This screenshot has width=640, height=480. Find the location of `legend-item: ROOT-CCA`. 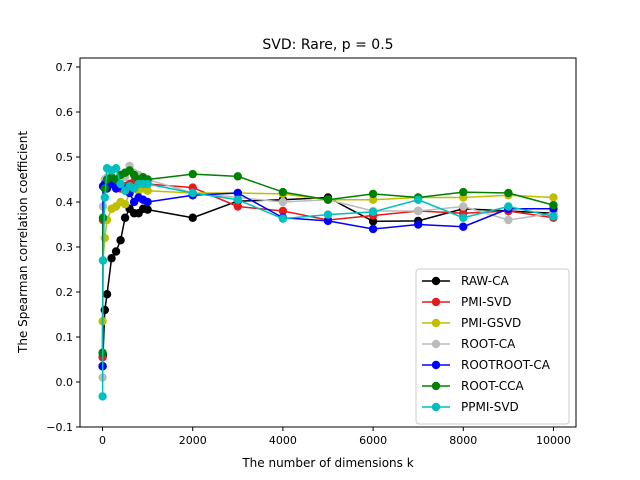

legend-item: ROOT-CCA is located at coordinates (473, 386).